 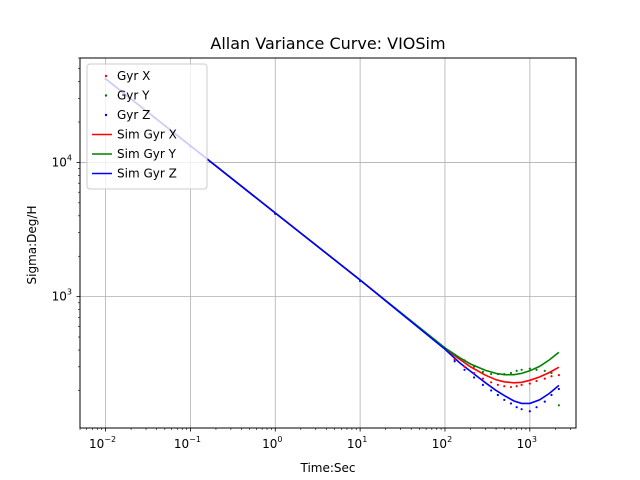 What do you see at coordinates (62, 161) in the screenshot?
I see `y-tick-label-1: 10⁴` at bounding box center [62, 161].